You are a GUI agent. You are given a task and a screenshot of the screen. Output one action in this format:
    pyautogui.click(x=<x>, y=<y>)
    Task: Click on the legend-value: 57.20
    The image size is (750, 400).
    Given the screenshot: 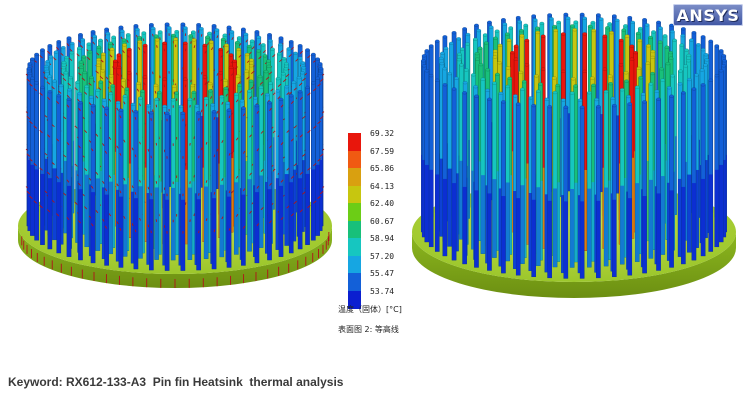 What is the action you would take?
    pyautogui.click(x=382, y=256)
    